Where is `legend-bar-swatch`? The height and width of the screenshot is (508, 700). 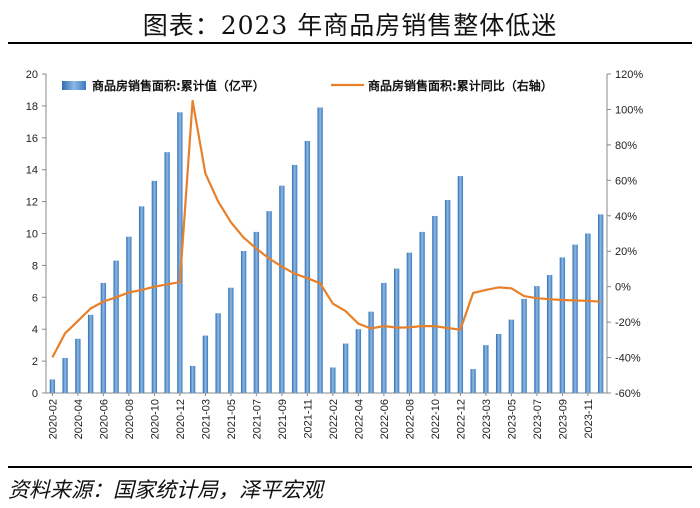 legend-bar-swatch is located at coordinates (74, 85).